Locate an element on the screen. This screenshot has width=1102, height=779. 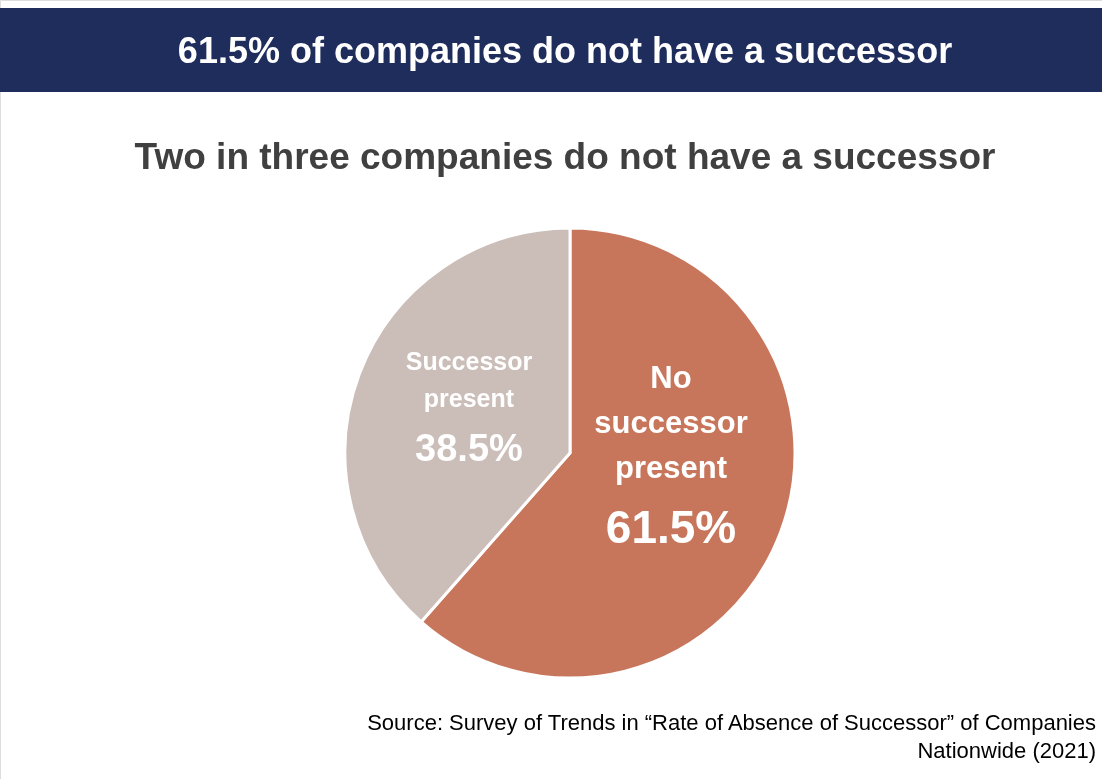
data-label: 61.5% is located at coordinates (671, 527).